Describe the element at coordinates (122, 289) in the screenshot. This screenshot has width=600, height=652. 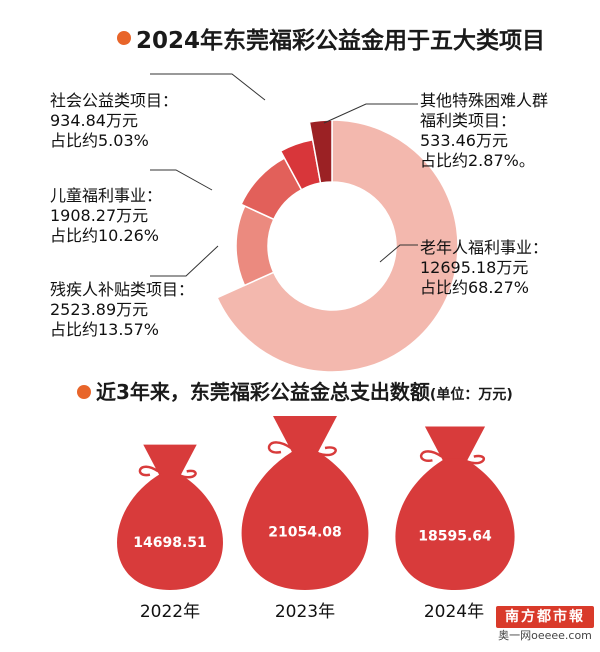
I see `label-disabled-name: 残疾人补贴类项目：` at that location.